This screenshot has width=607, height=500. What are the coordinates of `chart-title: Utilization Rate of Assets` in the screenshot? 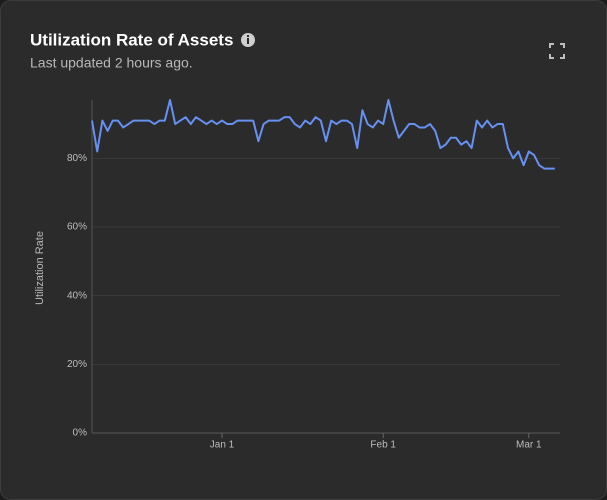 It's located at (131, 39).